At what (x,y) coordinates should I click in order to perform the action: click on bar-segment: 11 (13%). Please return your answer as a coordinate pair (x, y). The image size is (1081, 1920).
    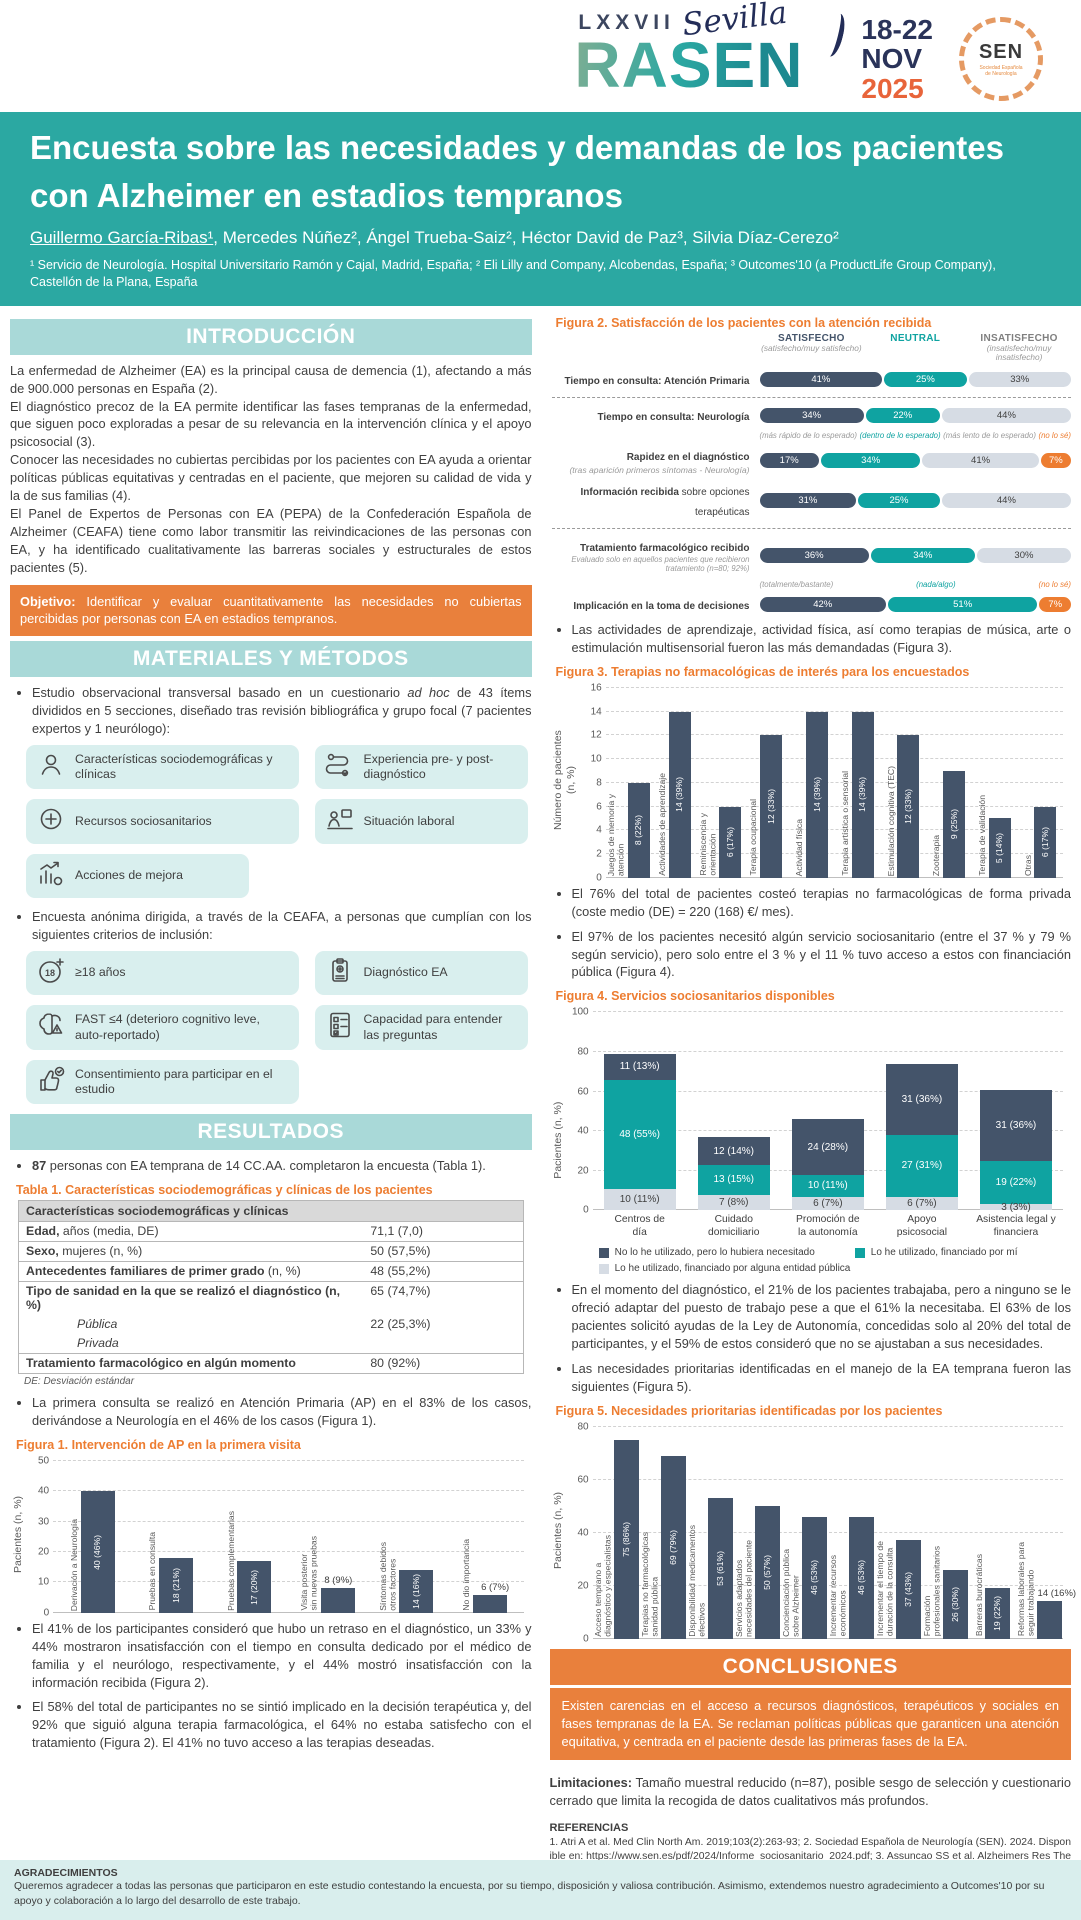
    Looking at the image, I should click on (639, 1066).